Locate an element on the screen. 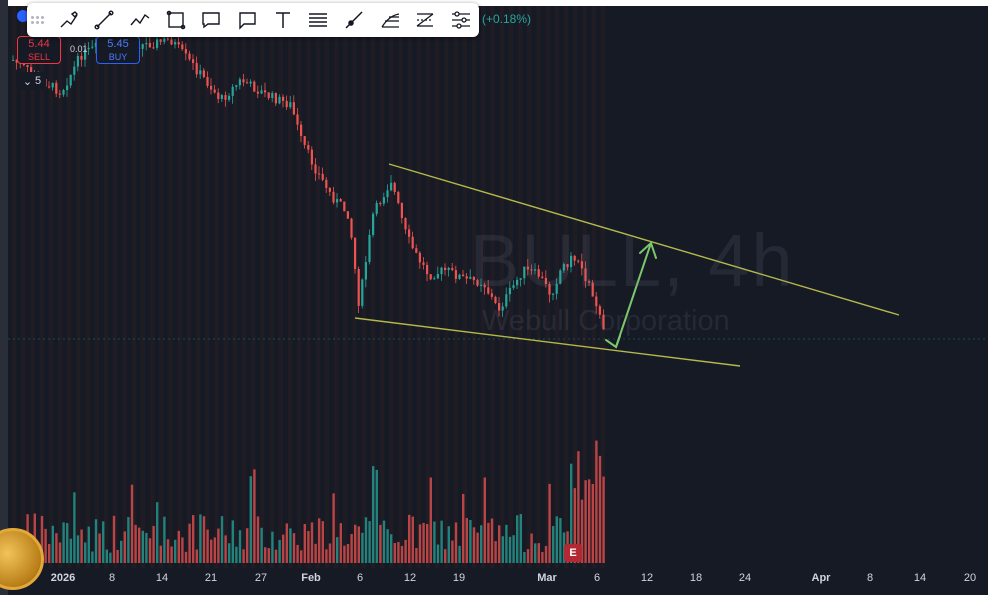  collapse-indicators-button: ⌄ 5 is located at coordinates (32, 81).